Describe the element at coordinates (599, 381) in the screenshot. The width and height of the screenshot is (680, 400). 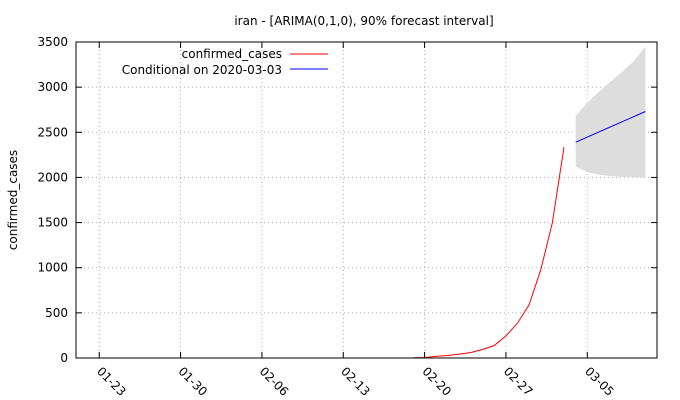
I see `x-tick-label: 03-05` at that location.